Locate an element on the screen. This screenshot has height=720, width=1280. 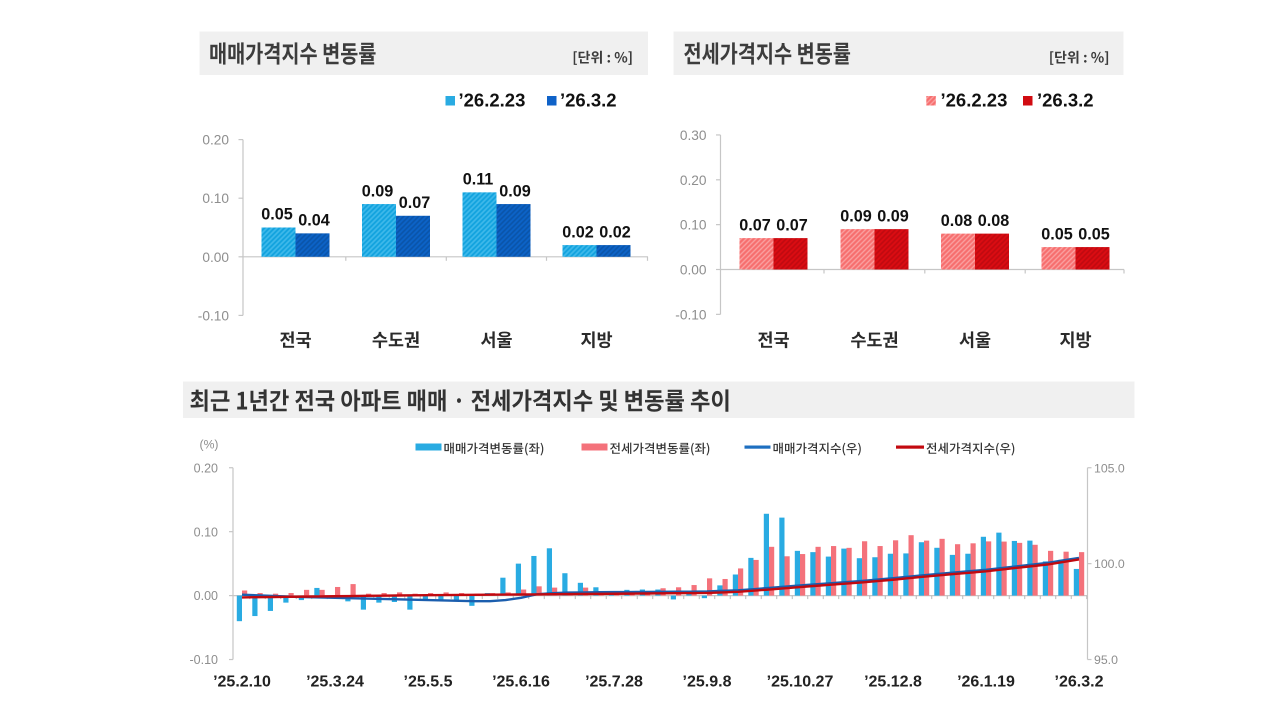
svg-text: ’26.1.19 is located at coordinates (986, 682).